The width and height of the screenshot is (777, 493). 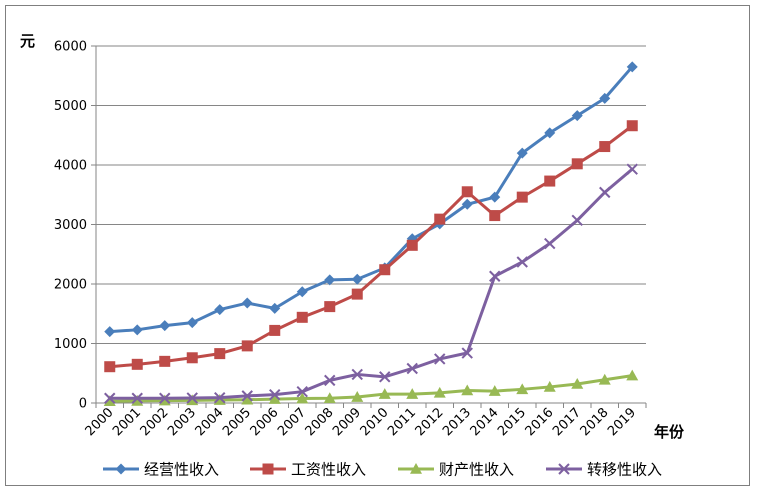 I want to click on legend-item: 经营性收入, so click(x=161, y=470).